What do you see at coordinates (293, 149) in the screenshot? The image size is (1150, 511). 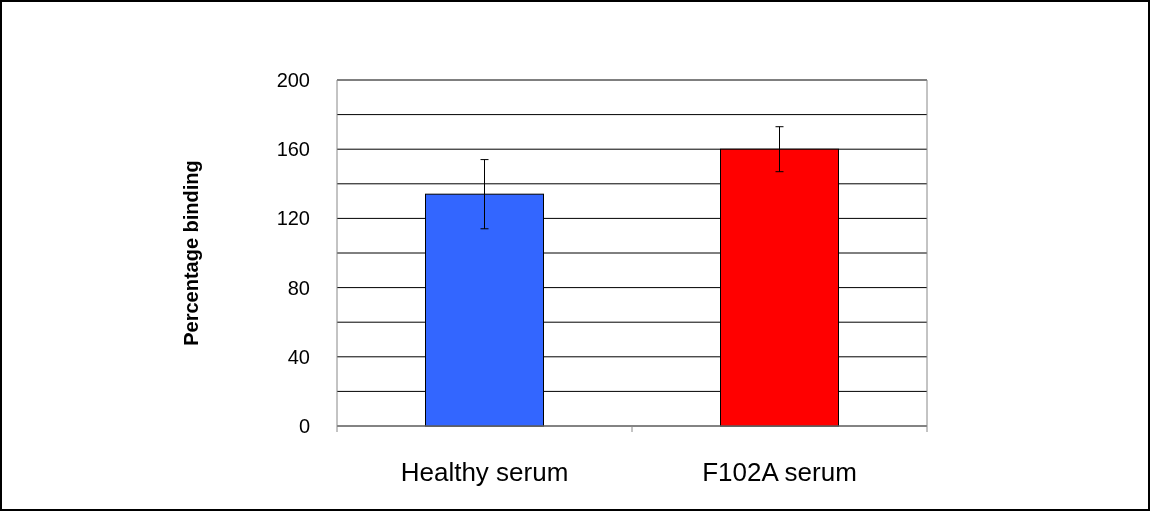 I see `y-tick-label: 160` at bounding box center [293, 149].